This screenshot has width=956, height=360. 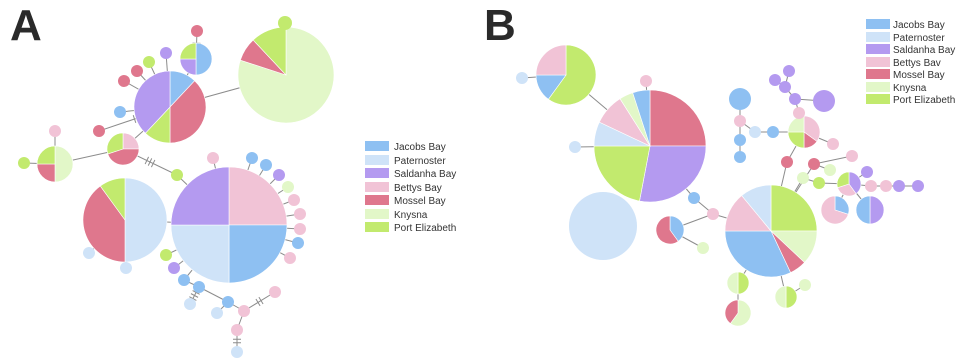 What do you see at coordinates (377, 200) in the screenshot?
I see `legend-a-swatch-mossel` at bounding box center [377, 200].